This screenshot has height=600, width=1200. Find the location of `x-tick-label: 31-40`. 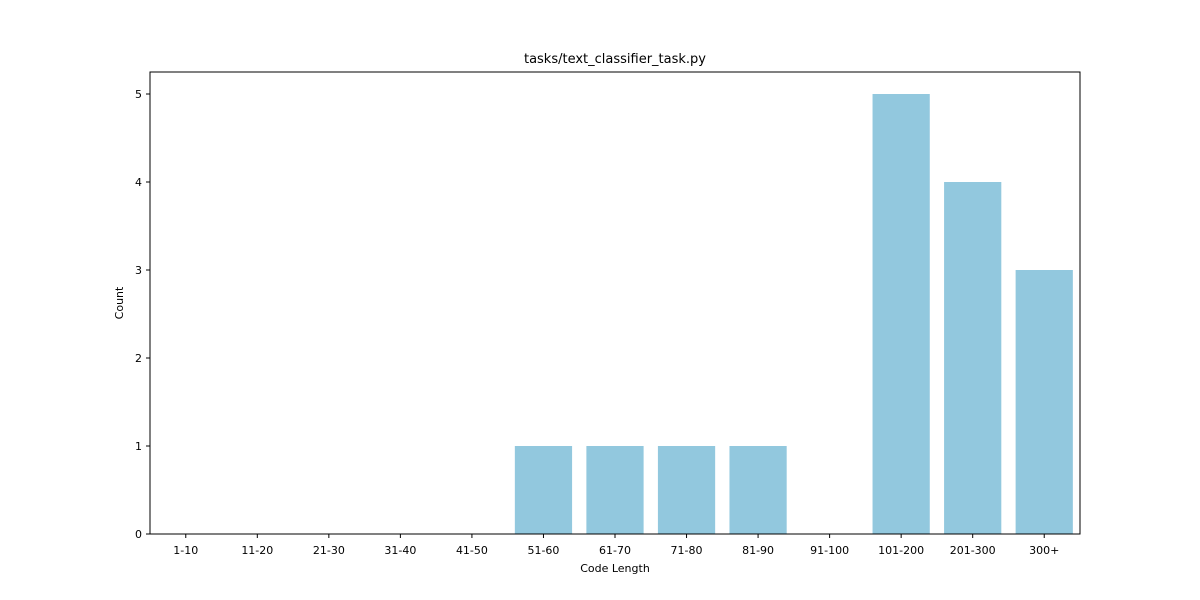

x-tick-label: 31-40 is located at coordinates (400, 550).